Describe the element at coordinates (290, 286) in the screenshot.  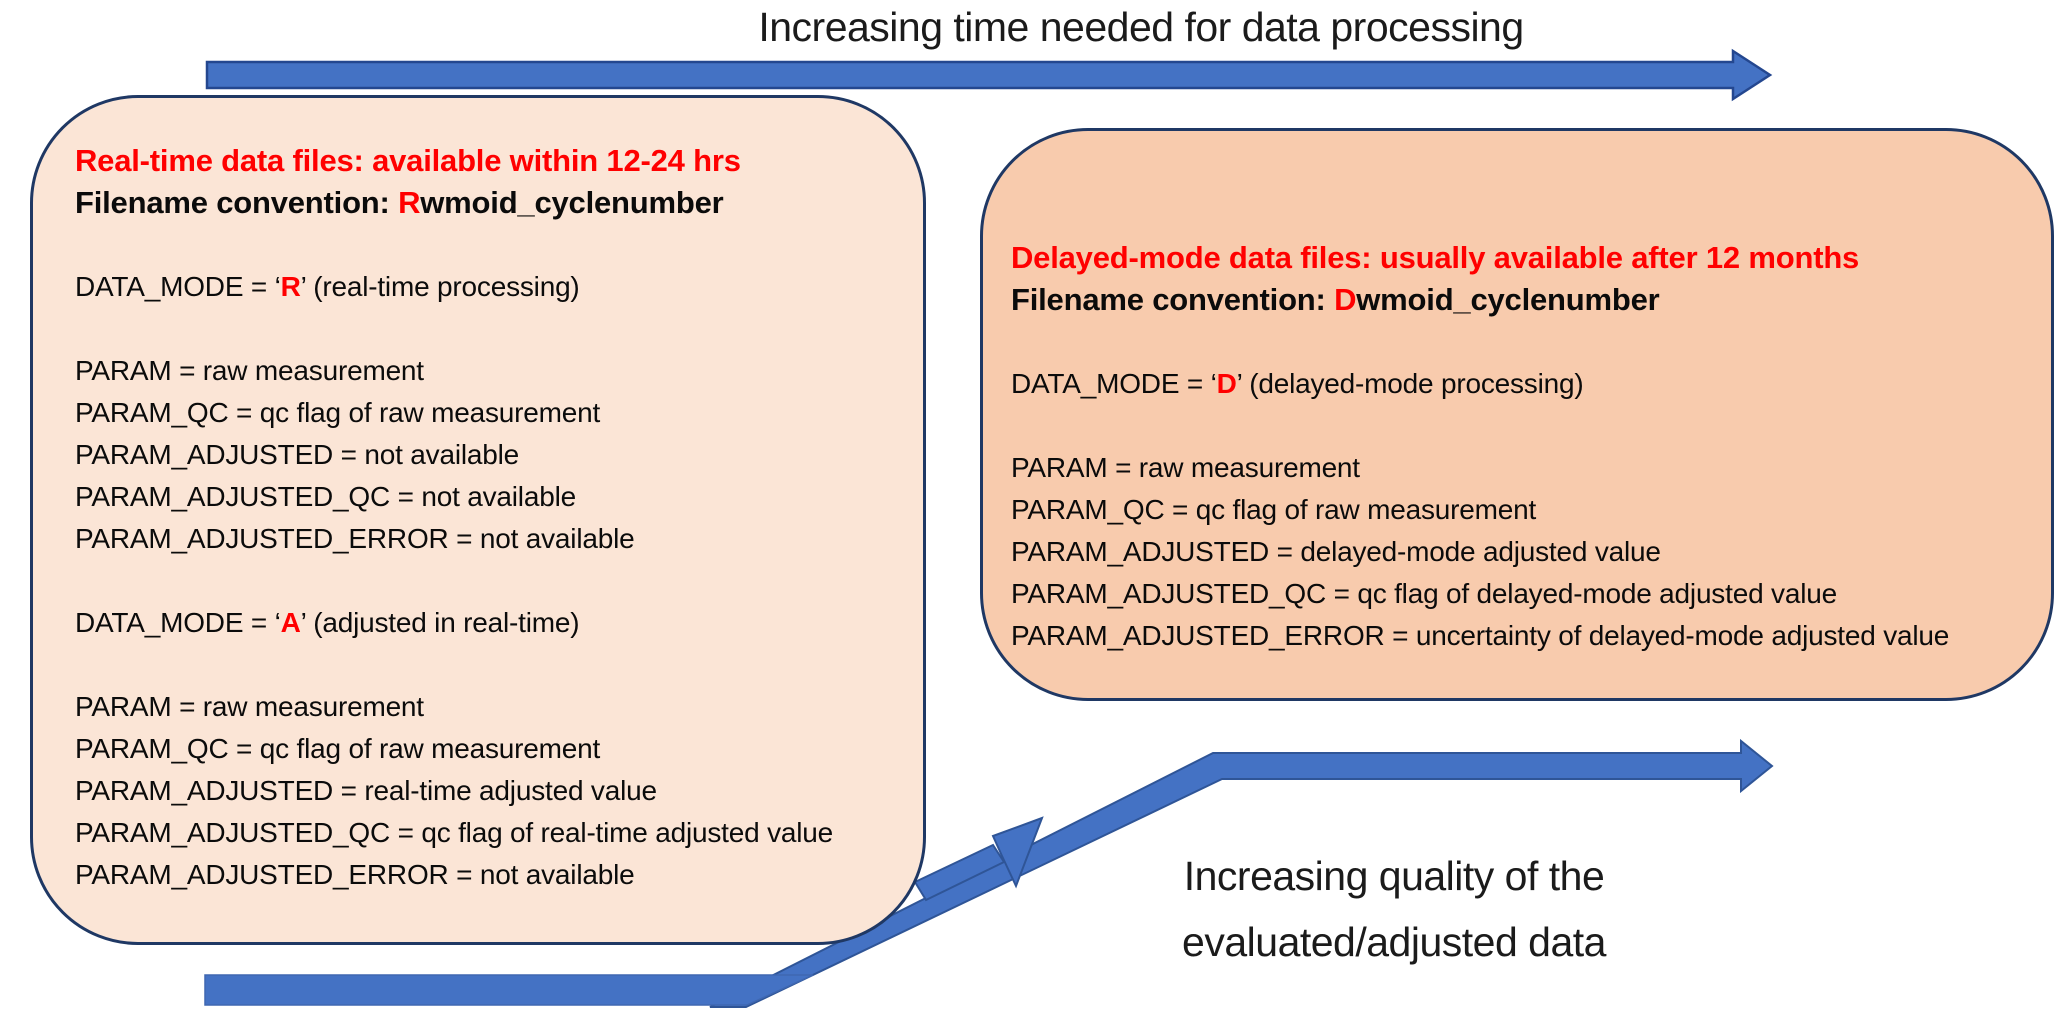
I see `data-mode-highlight-letter: R` at that location.